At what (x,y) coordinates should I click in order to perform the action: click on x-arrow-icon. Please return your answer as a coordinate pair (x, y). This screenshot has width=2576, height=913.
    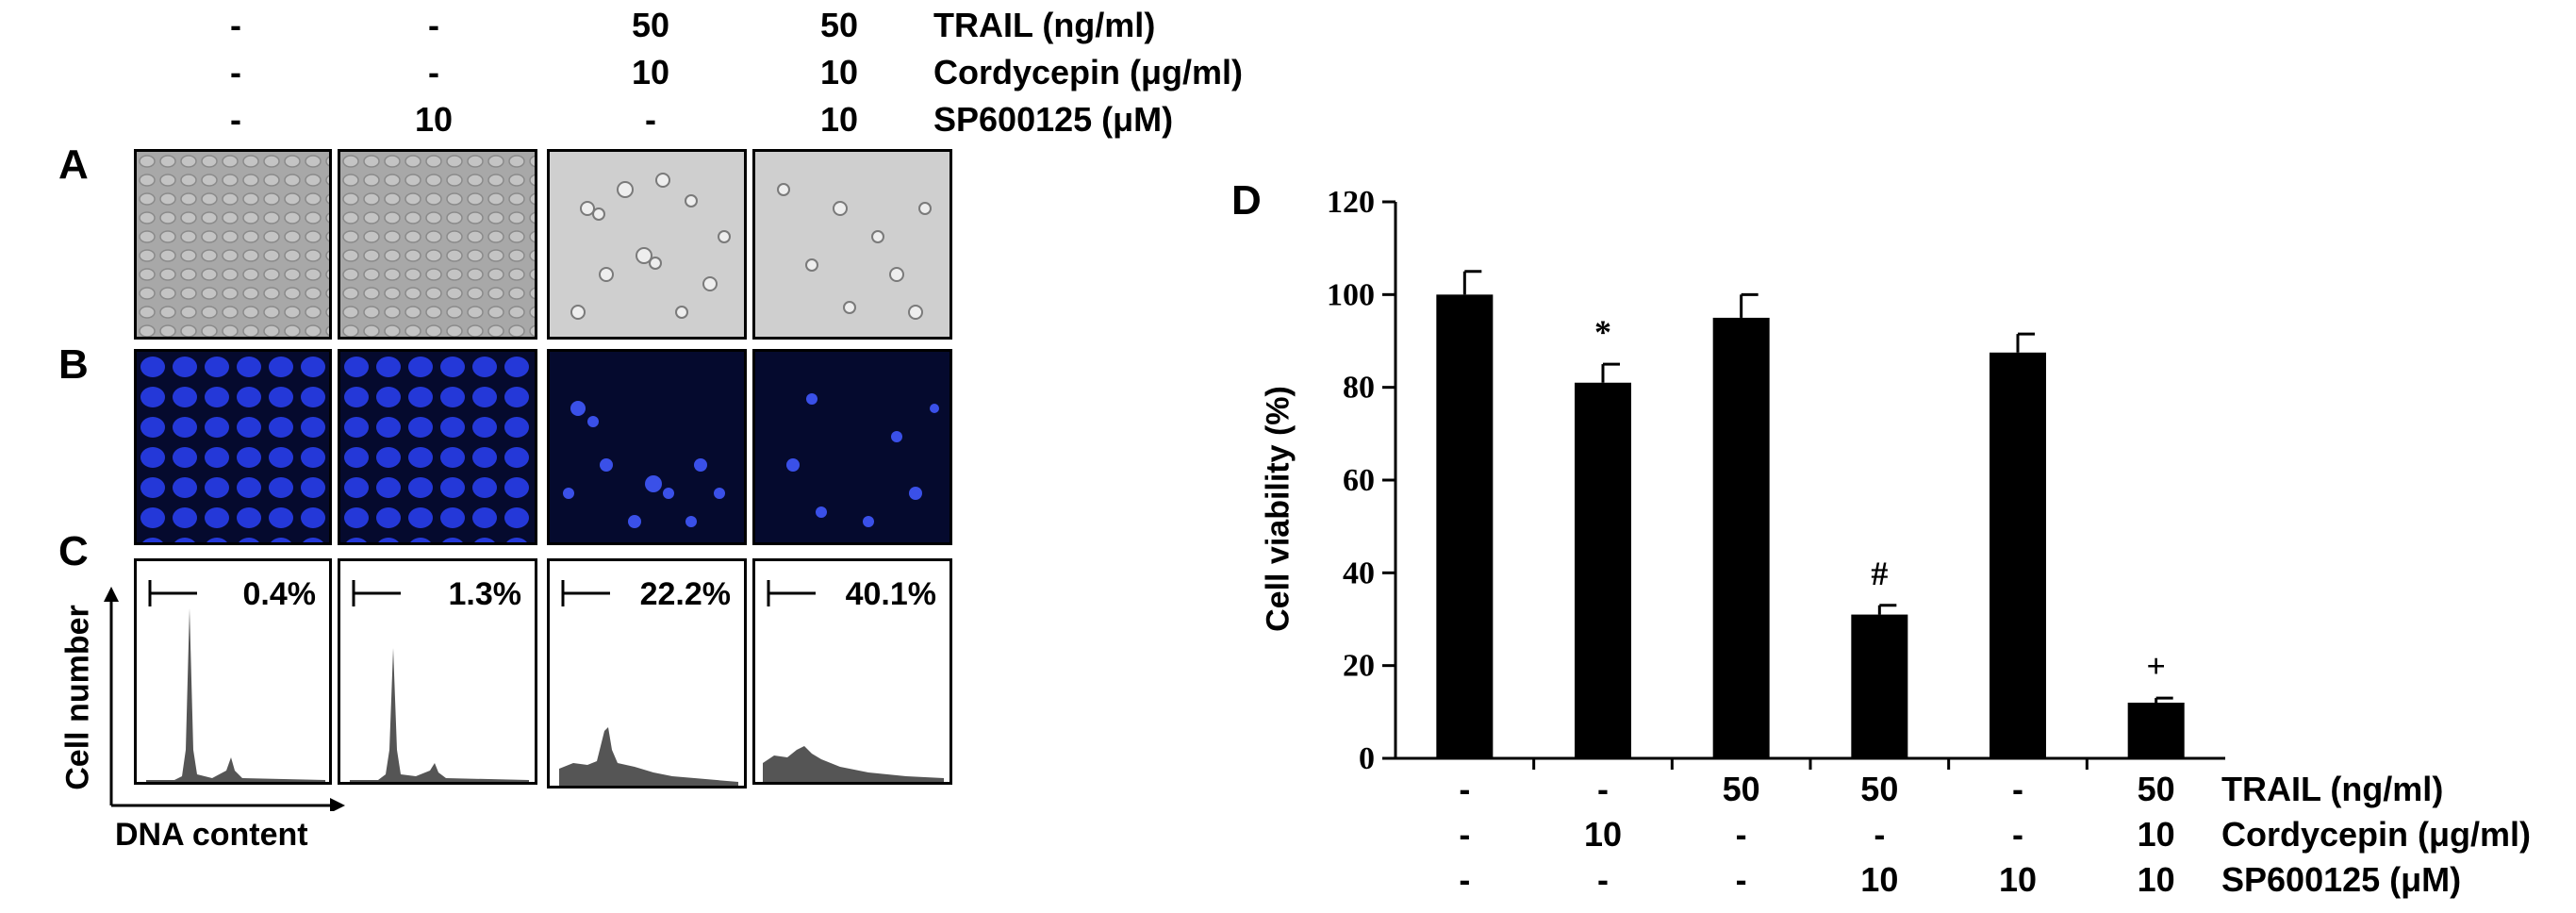
    Looking at the image, I should click on (337, 805).